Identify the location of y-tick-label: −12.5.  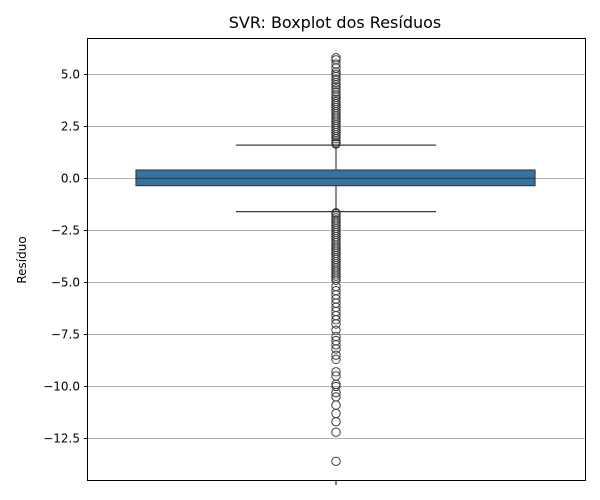
(61, 439).